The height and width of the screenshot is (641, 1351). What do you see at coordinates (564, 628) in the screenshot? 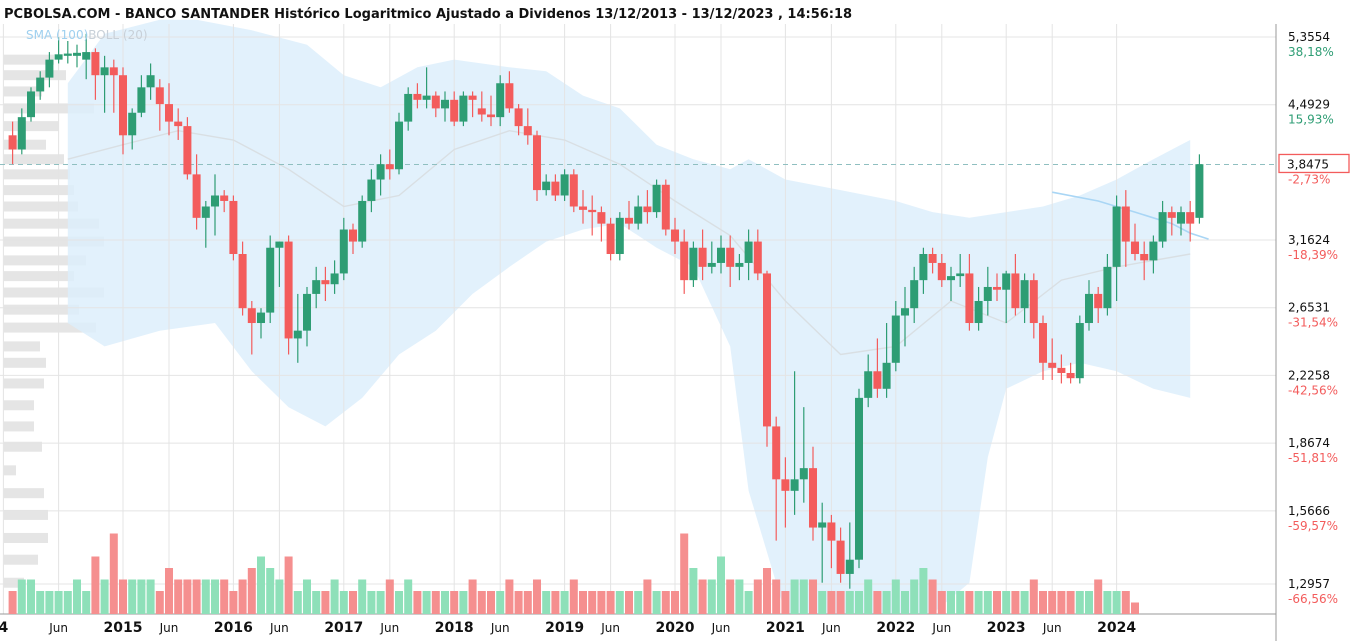
I see `x-tick-label: 2019` at bounding box center [564, 628].